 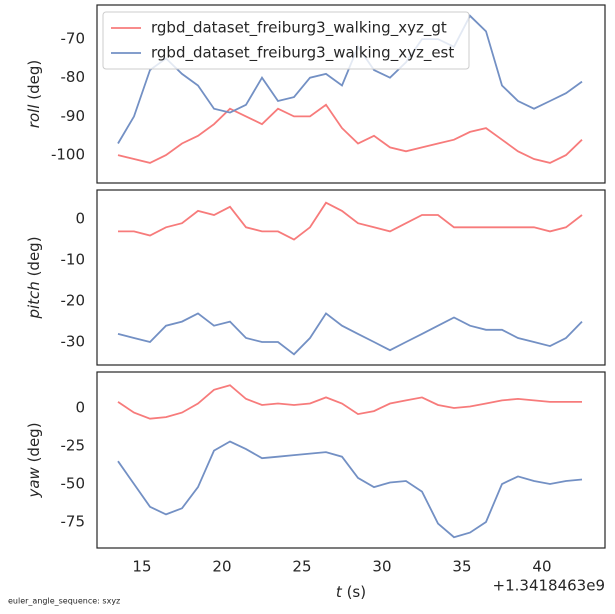 I want to click on axis-label: yaw (deg), so click(x=34, y=460).